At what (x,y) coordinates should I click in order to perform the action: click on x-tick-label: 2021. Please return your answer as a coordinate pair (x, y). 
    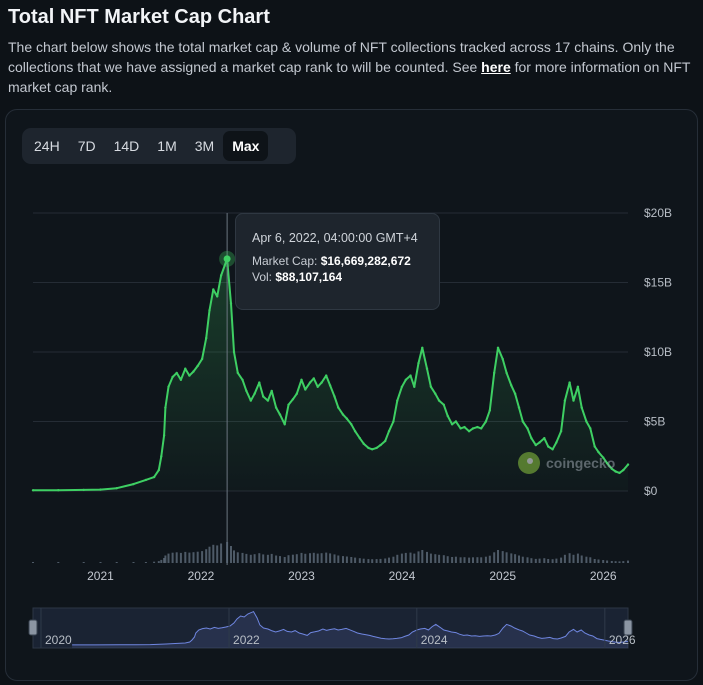
    Looking at the image, I should click on (100, 576).